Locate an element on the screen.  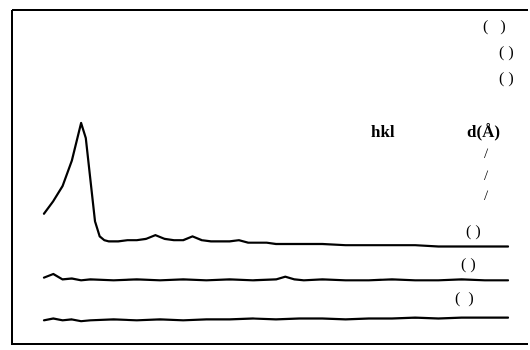
top-right-paren-2: ( ) is located at coordinates (506, 52).